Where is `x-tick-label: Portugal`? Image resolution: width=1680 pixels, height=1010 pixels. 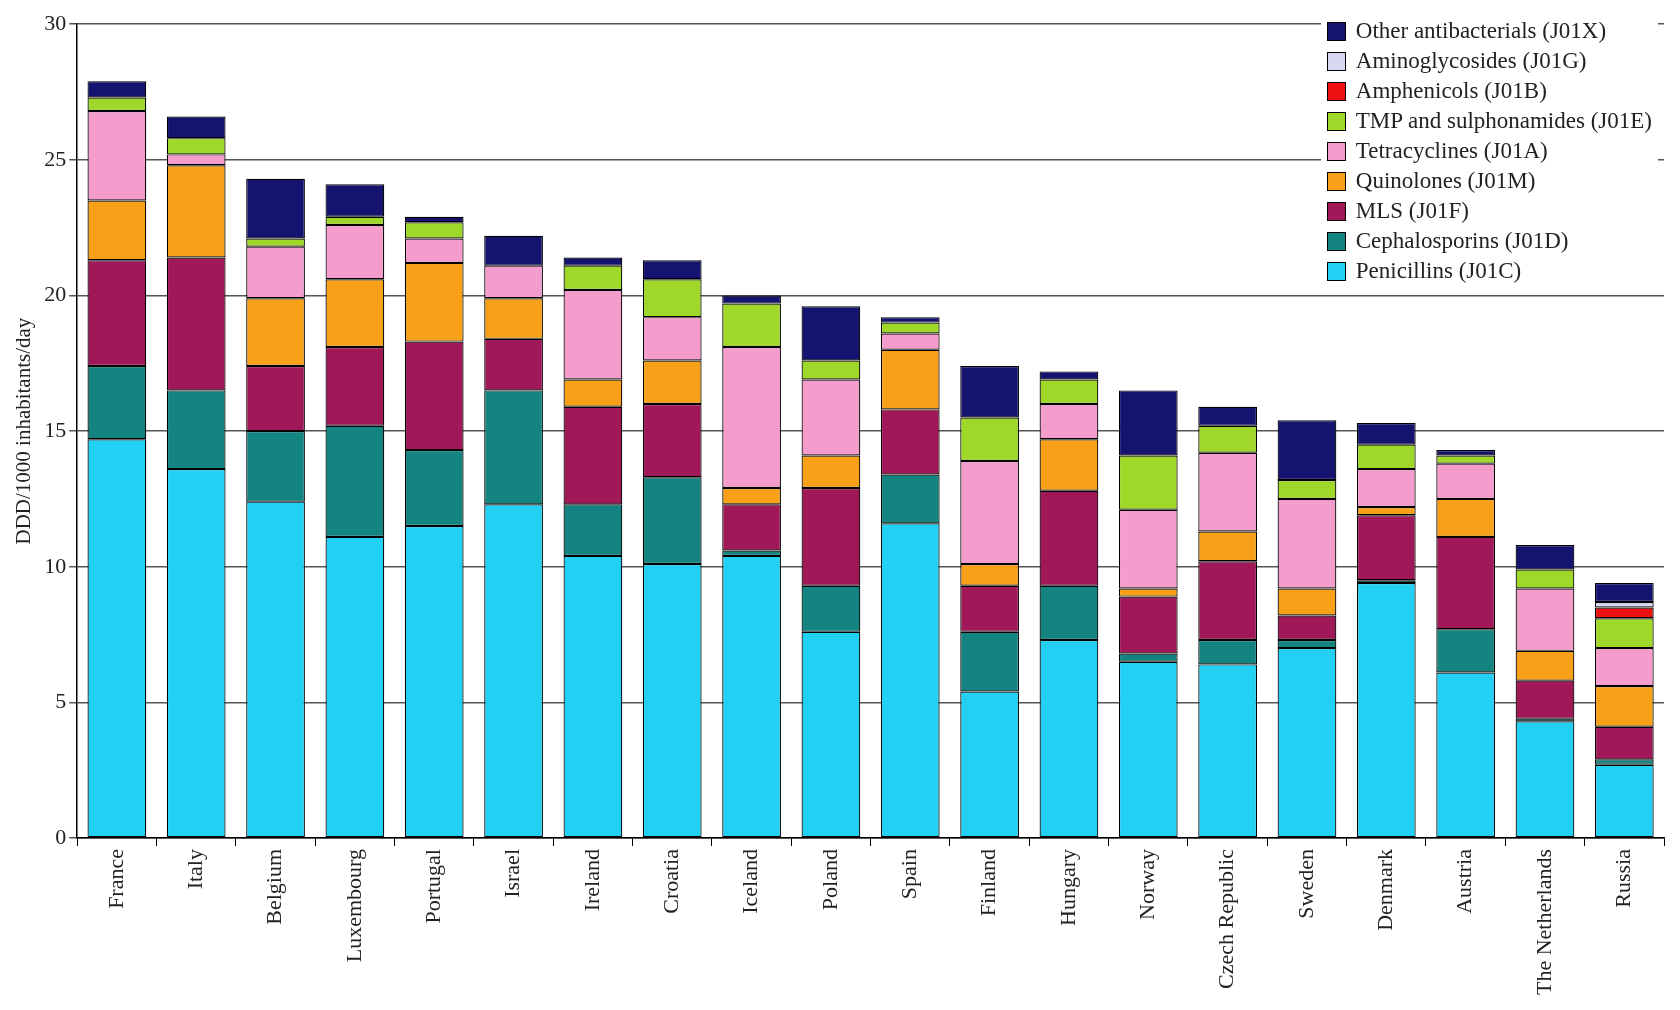
x-tick-label: Portugal is located at coordinates (433, 886).